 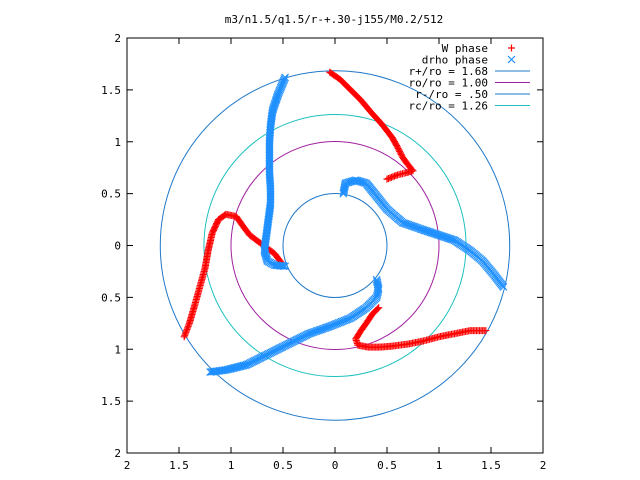 I want to click on legend-label: ro/ro = 1.00, so click(x=448, y=83).